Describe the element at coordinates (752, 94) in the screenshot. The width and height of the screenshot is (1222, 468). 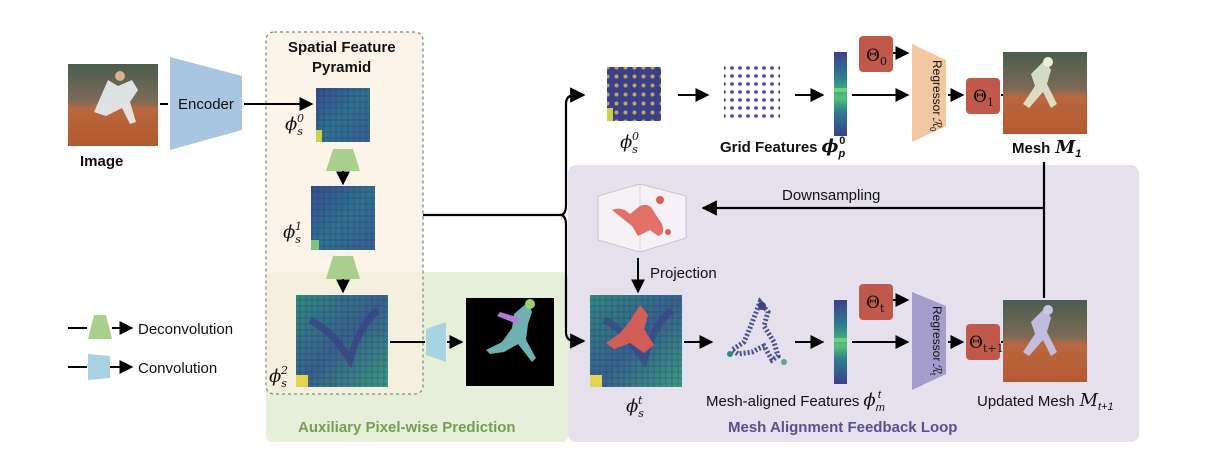
I see `grid-features-points` at that location.